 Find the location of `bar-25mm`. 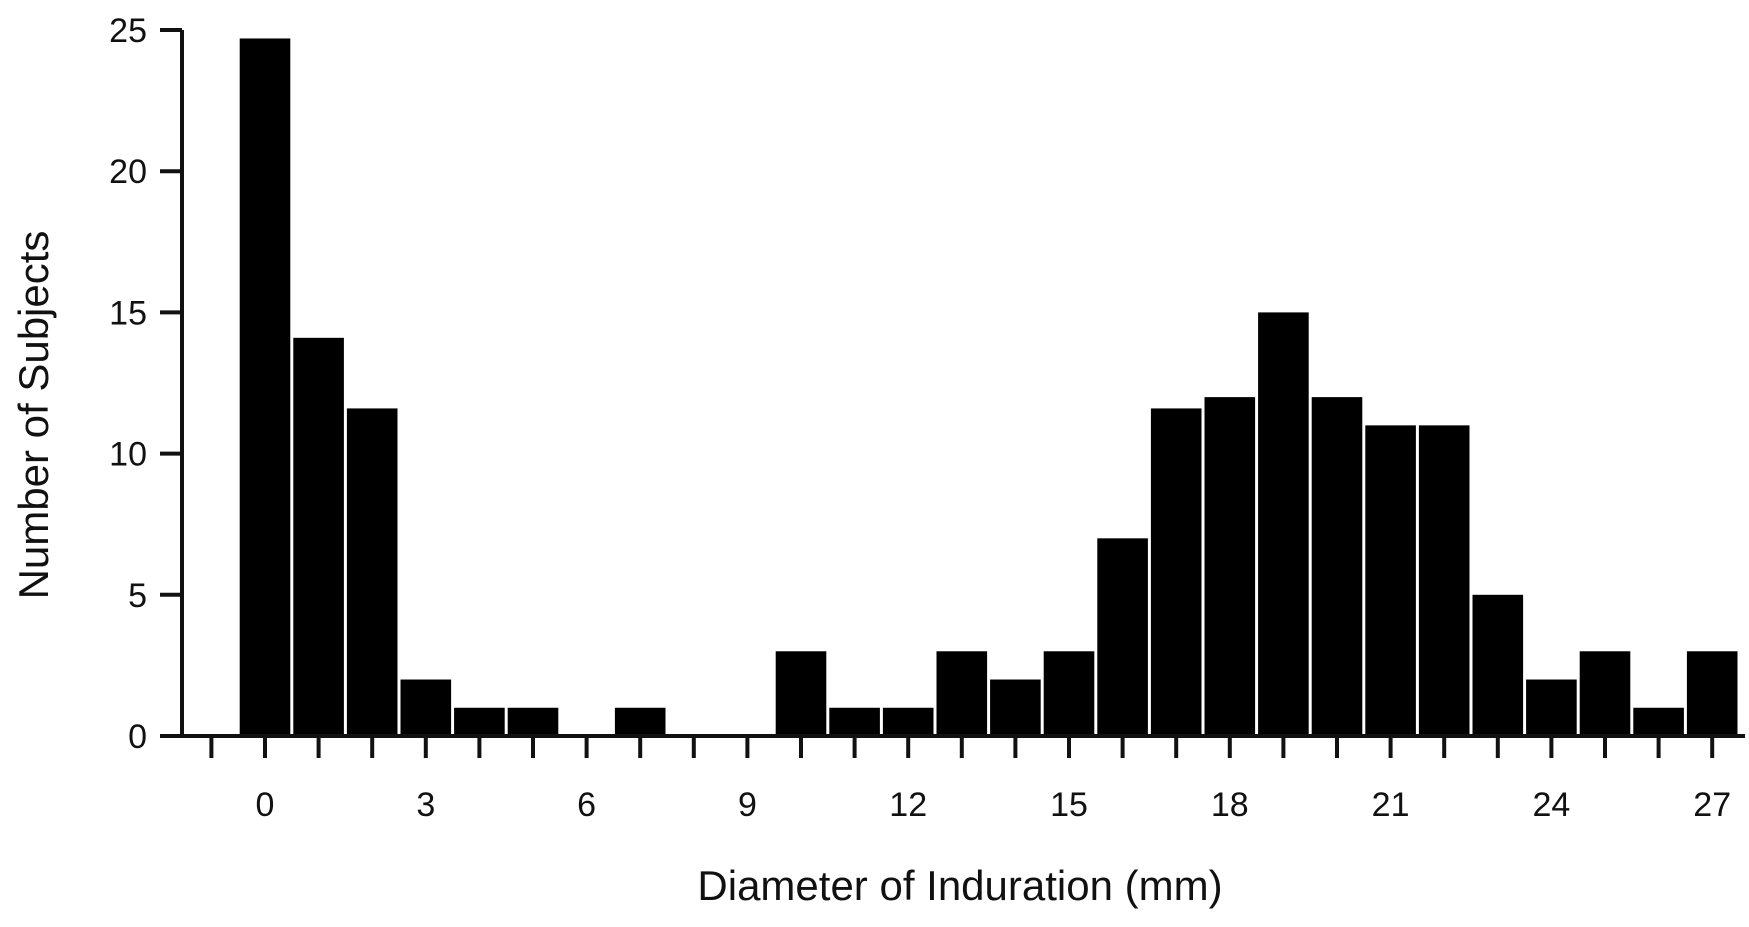

bar-25mm is located at coordinates (1605, 693).